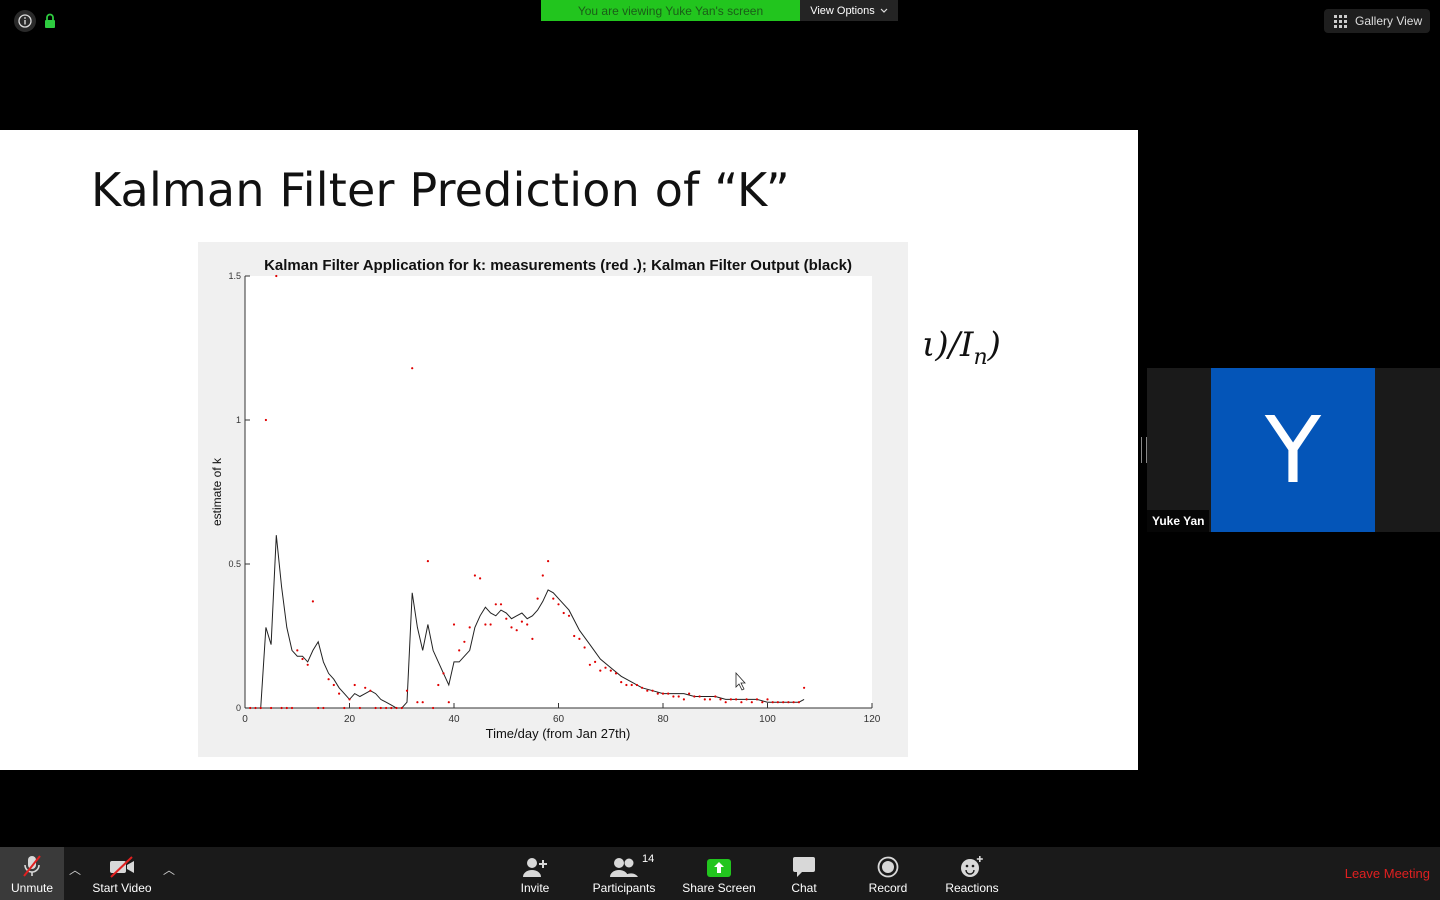  I want to click on gallery-view-label: Gallery View, so click(1389, 21).